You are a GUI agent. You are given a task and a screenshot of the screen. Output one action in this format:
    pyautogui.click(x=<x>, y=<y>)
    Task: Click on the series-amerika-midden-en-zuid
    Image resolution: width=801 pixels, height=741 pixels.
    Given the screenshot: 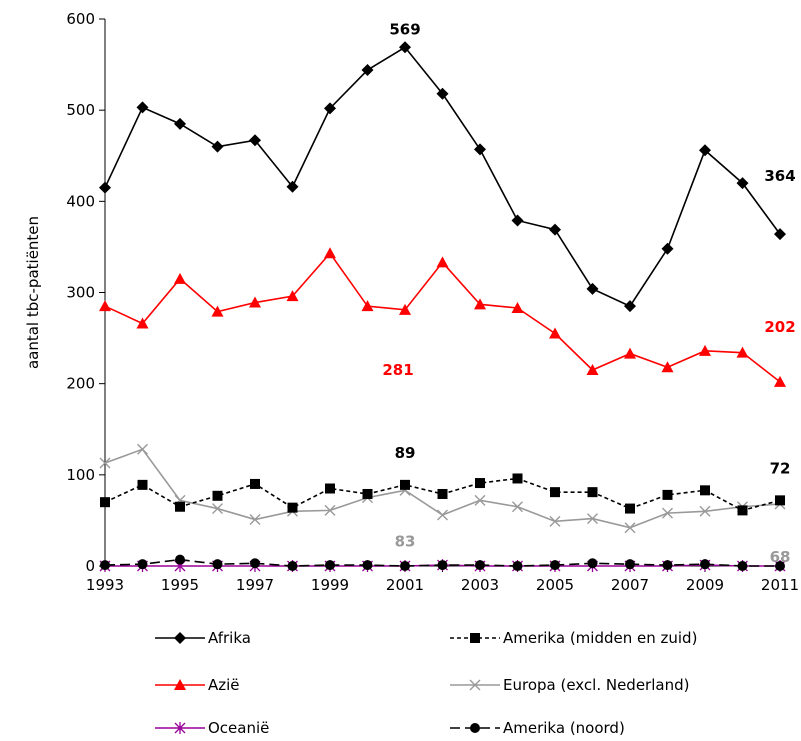 What is the action you would take?
    pyautogui.click(x=442, y=494)
    